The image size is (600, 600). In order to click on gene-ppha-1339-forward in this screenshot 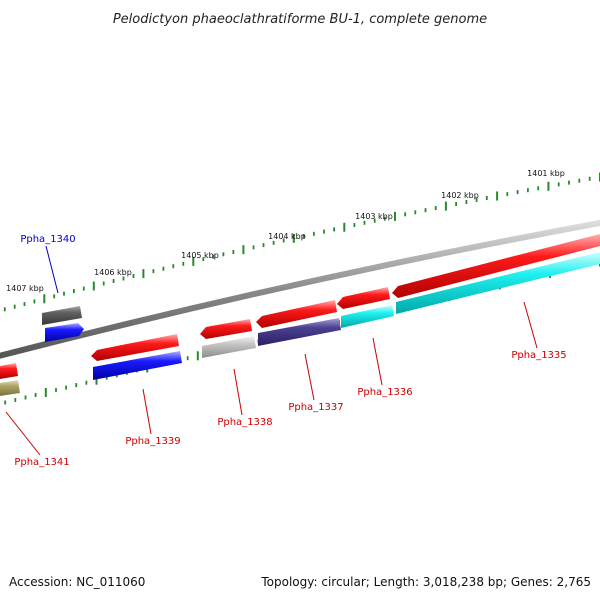, I will do `click(135, 347)`.